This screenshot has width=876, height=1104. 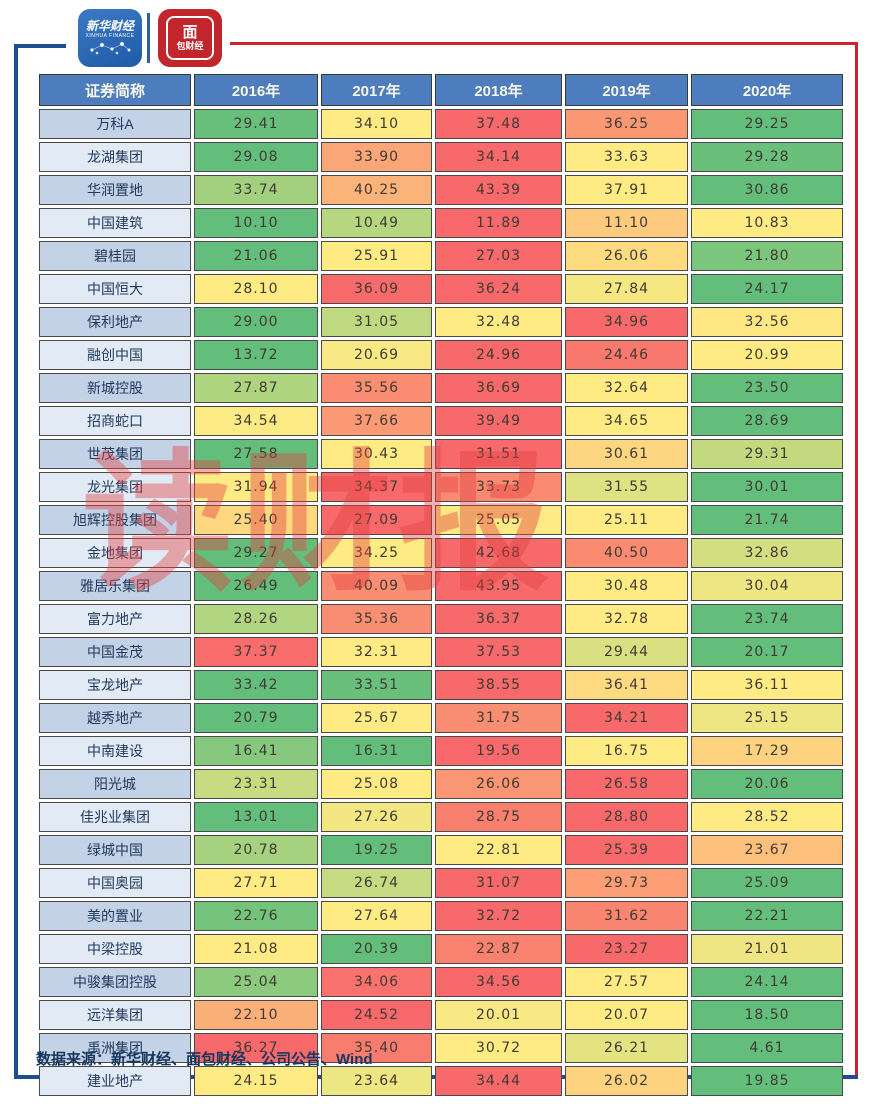 I want to click on value-cell: 37.48, so click(x=498, y=124).